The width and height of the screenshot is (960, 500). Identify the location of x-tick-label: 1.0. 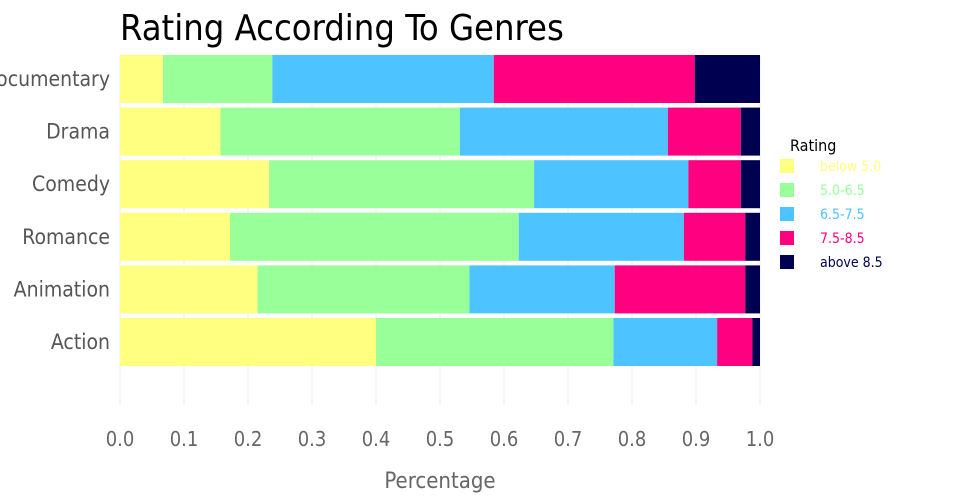
(760, 439).